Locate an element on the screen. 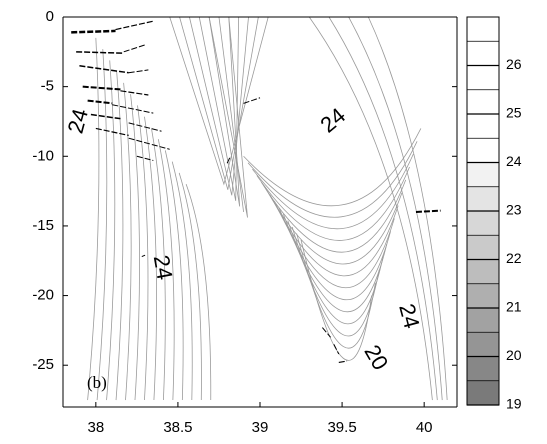 The width and height of the screenshot is (547, 444). y-tick-label: -25 is located at coordinates (43, 364).